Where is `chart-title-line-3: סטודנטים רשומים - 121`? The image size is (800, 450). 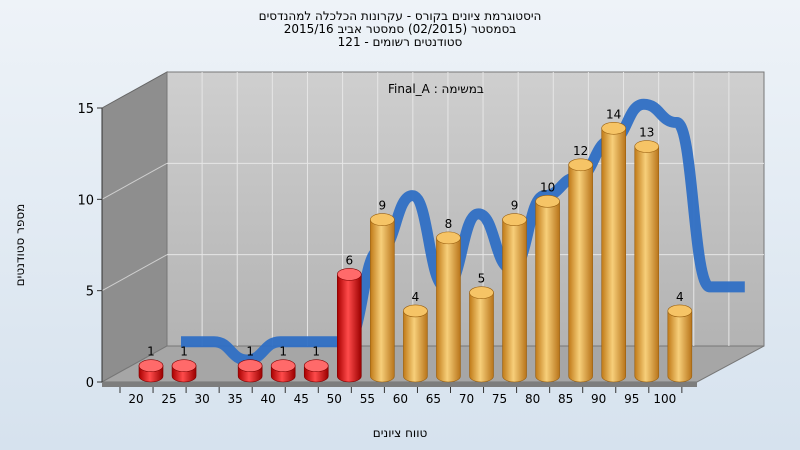 chart-title-line-3: סטודנטים רשומים - 121 is located at coordinates (400, 42).